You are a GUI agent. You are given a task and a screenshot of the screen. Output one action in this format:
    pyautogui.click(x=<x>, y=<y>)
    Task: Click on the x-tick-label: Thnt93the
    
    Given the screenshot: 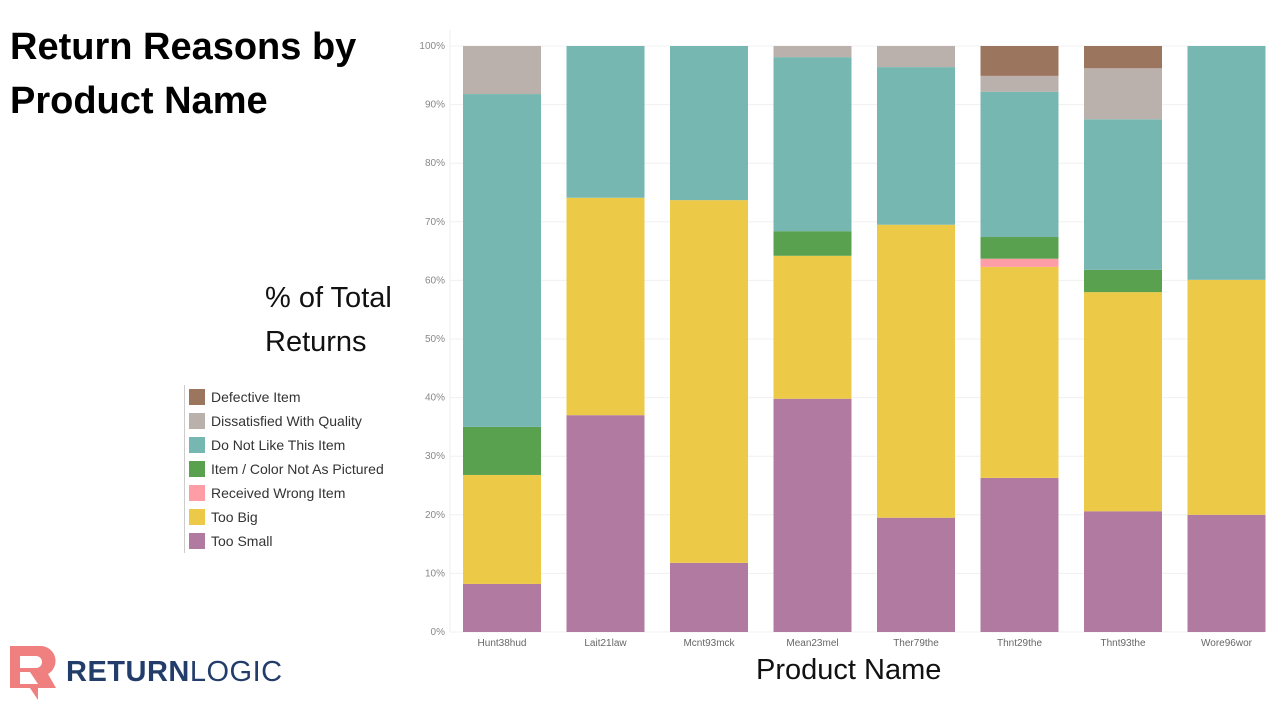 What is the action you would take?
    pyautogui.click(x=1122, y=643)
    